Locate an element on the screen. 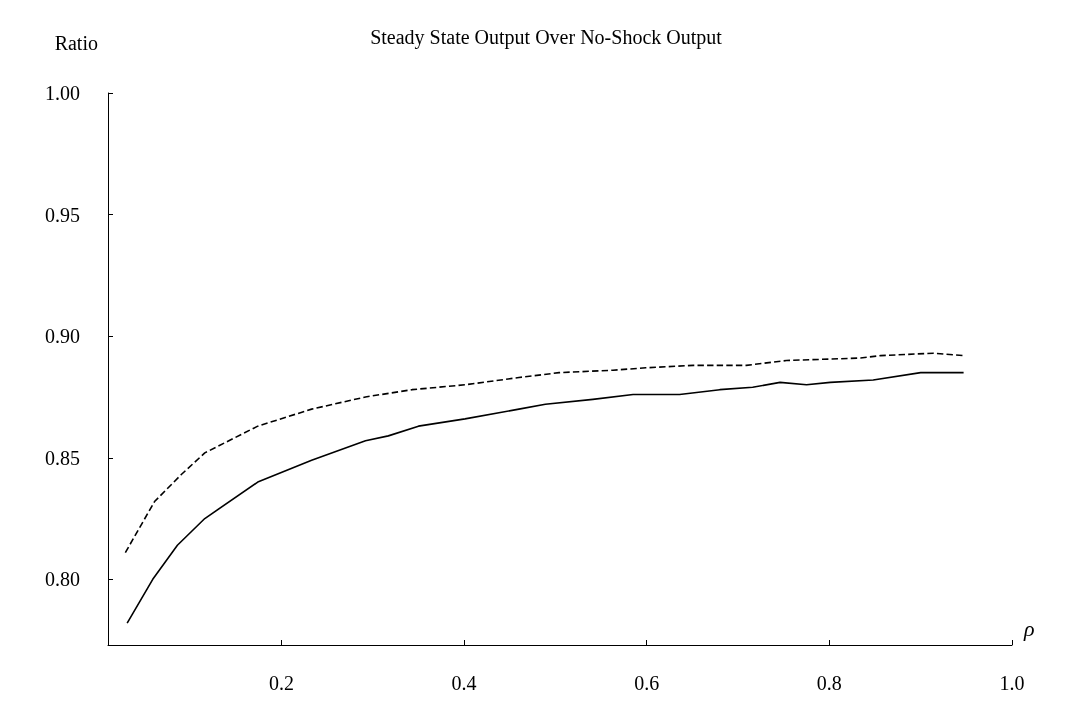 This screenshot has height=703, width=1092. y-tick-label: 0.85 is located at coordinates (62, 457).